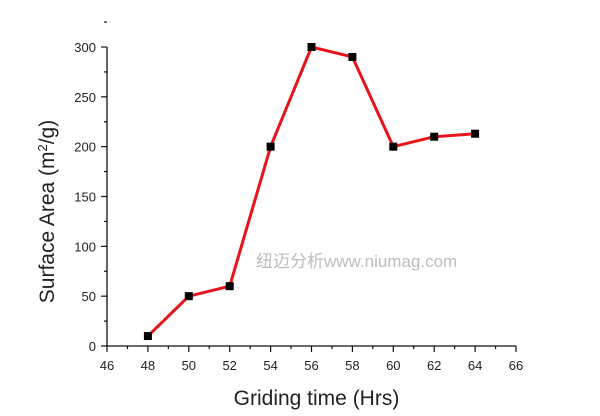 The image size is (600, 416). Describe the element at coordinates (317, 398) in the screenshot. I see `x-axis-title: Griding time (Hrs)` at that location.